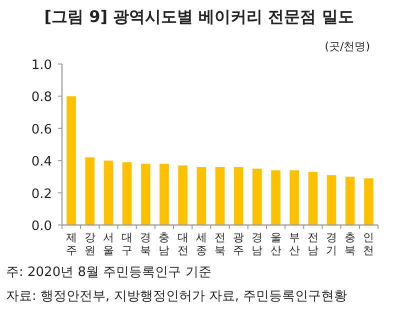  What do you see at coordinates (164, 244) in the screenshot?
I see `x-tick-label: 충남` at bounding box center [164, 244].